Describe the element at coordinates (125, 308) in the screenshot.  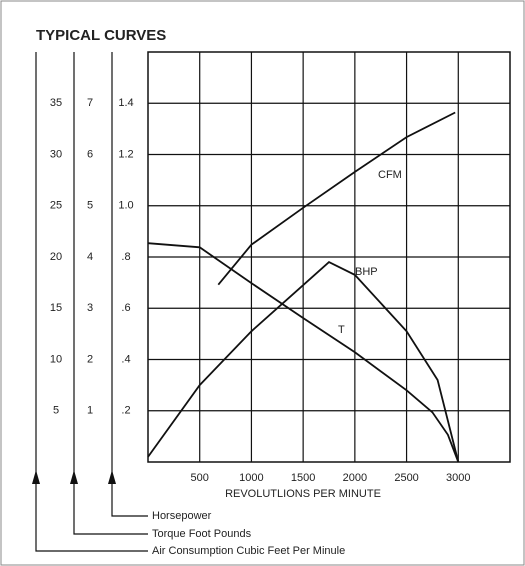
I see `y-tick-label: .6` at that location.